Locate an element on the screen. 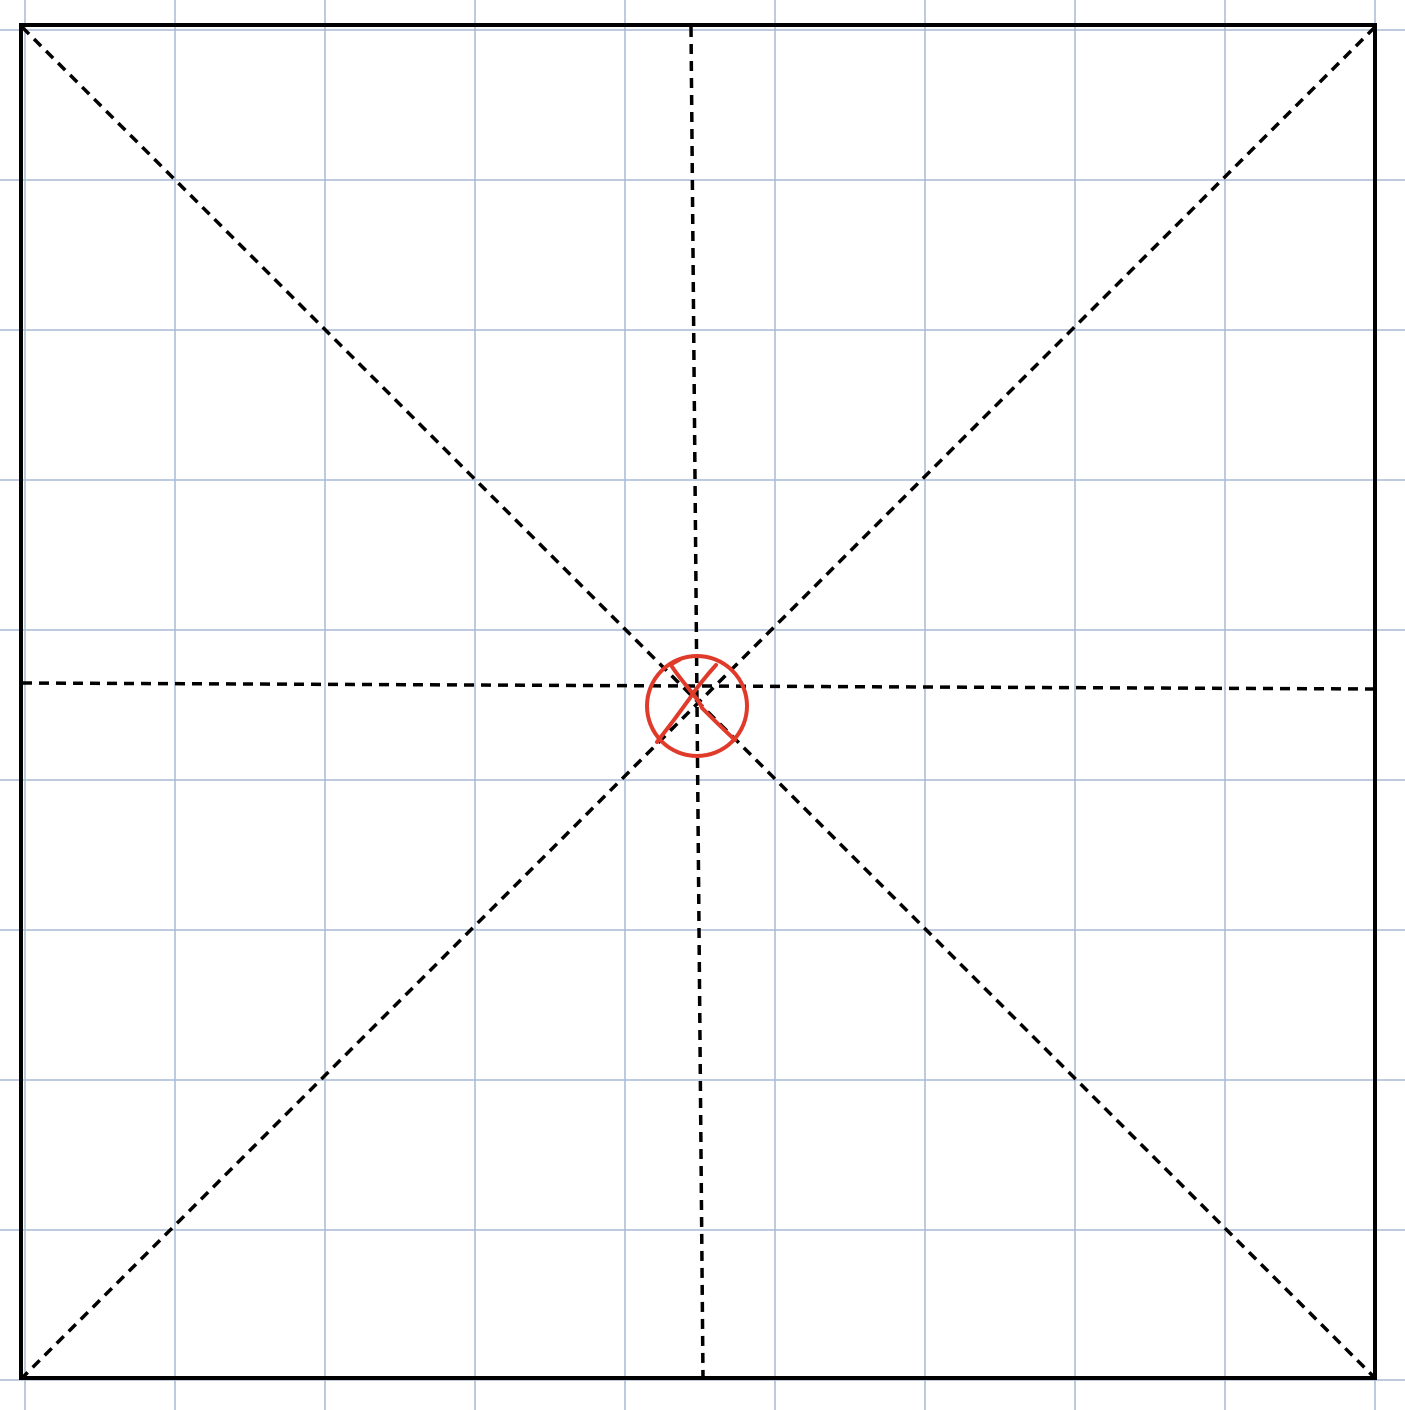 Image resolution: width=1405 pixels, height=1410 pixels. horizontal-guide-line is located at coordinates (698, 686).